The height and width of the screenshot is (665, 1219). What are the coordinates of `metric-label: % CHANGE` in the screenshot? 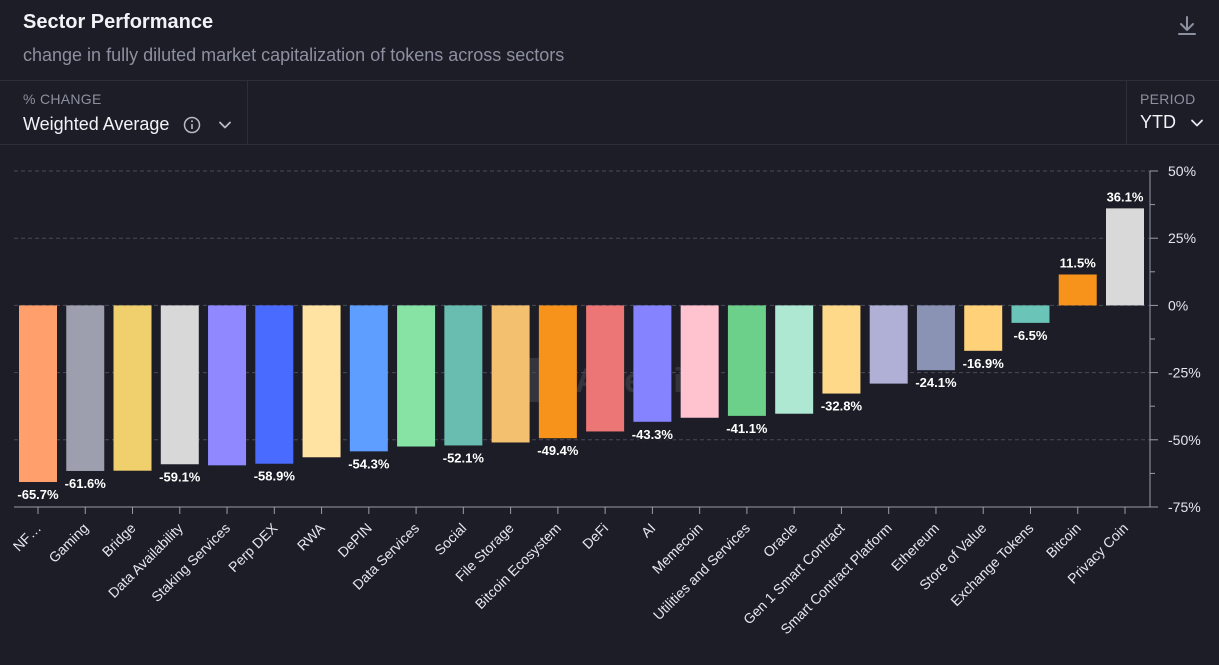 It's located at (62, 99).